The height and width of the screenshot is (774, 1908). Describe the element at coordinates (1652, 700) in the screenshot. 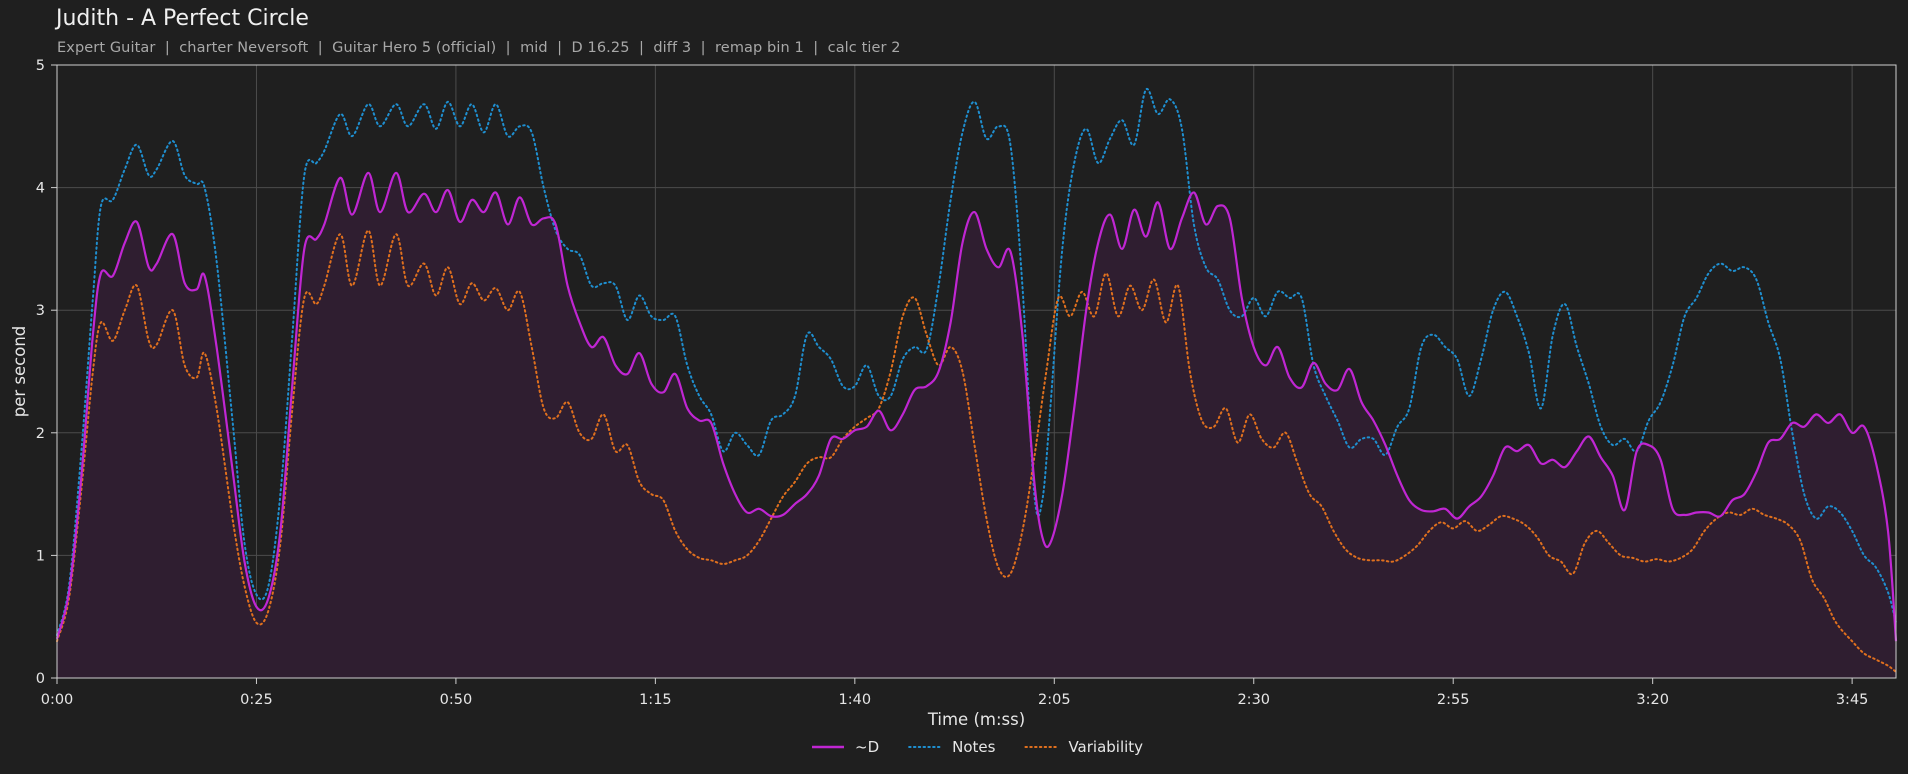

I see `x-tick-label: 3:20` at that location.